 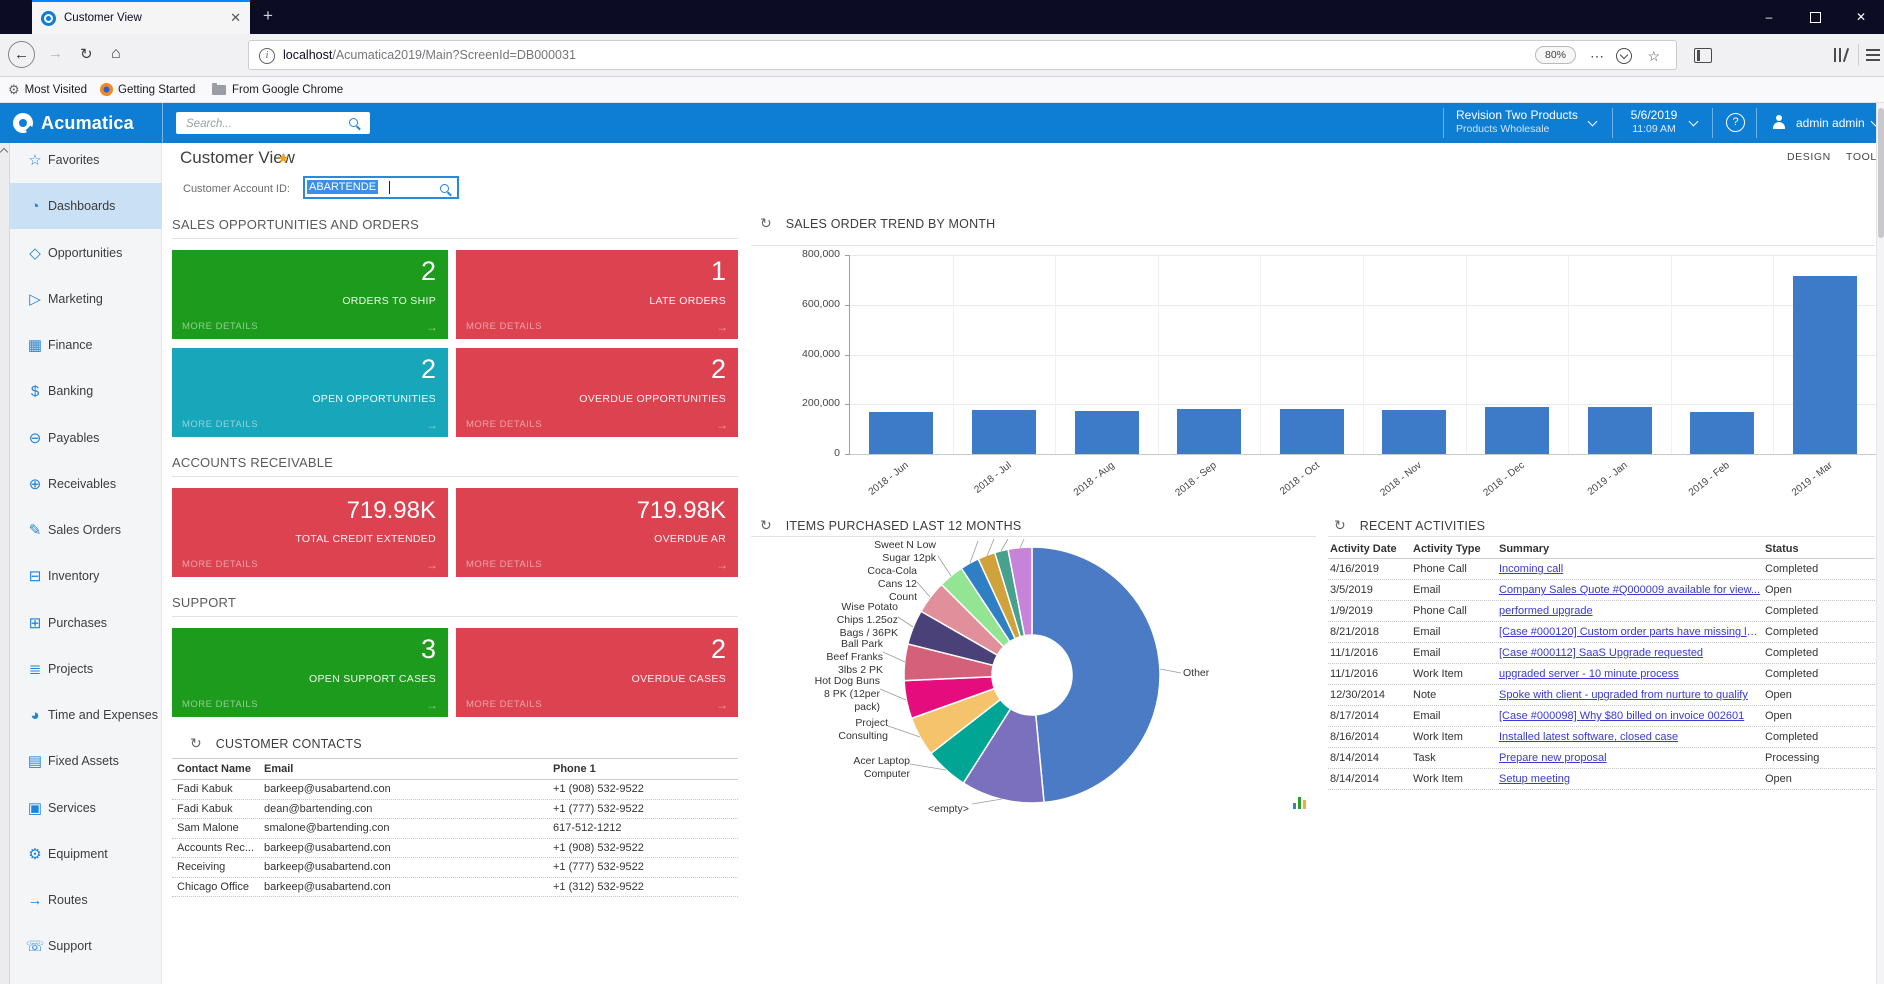 I want to click on menu-hamburger-icon, so click(x=1873, y=50).